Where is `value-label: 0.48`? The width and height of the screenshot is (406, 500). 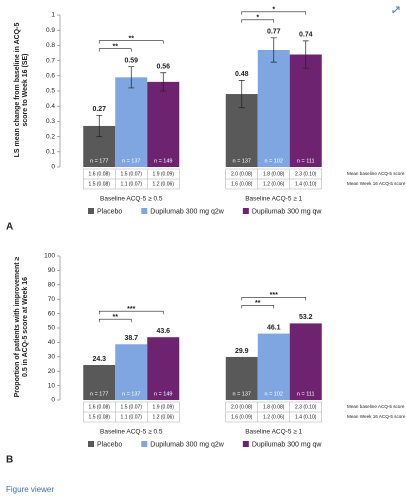 value-label: 0.48 is located at coordinates (242, 74).